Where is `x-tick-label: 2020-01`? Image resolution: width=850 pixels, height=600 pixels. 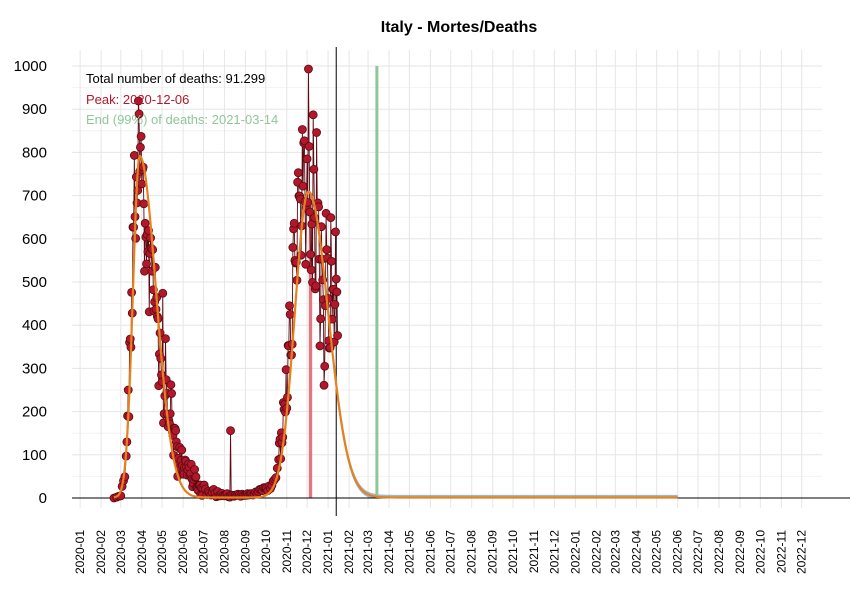
x-tick-label: 2020-01 is located at coordinates (80, 552).